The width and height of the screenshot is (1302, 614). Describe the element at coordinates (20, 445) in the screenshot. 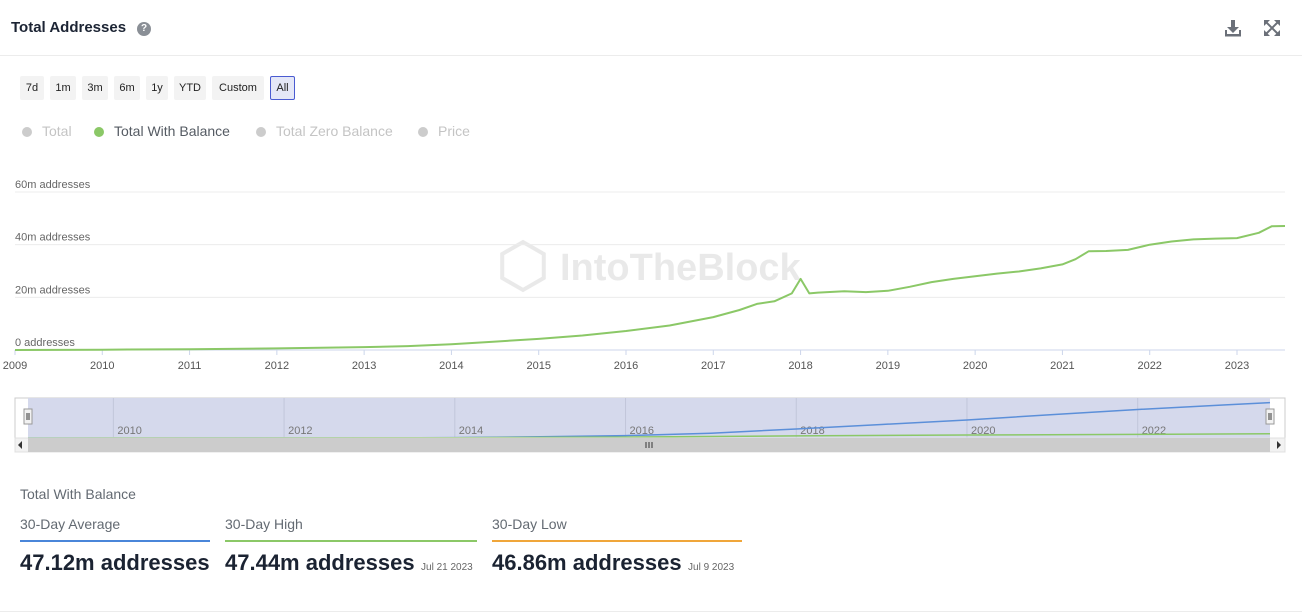

I see `scroll-left-arrow-icon` at that location.